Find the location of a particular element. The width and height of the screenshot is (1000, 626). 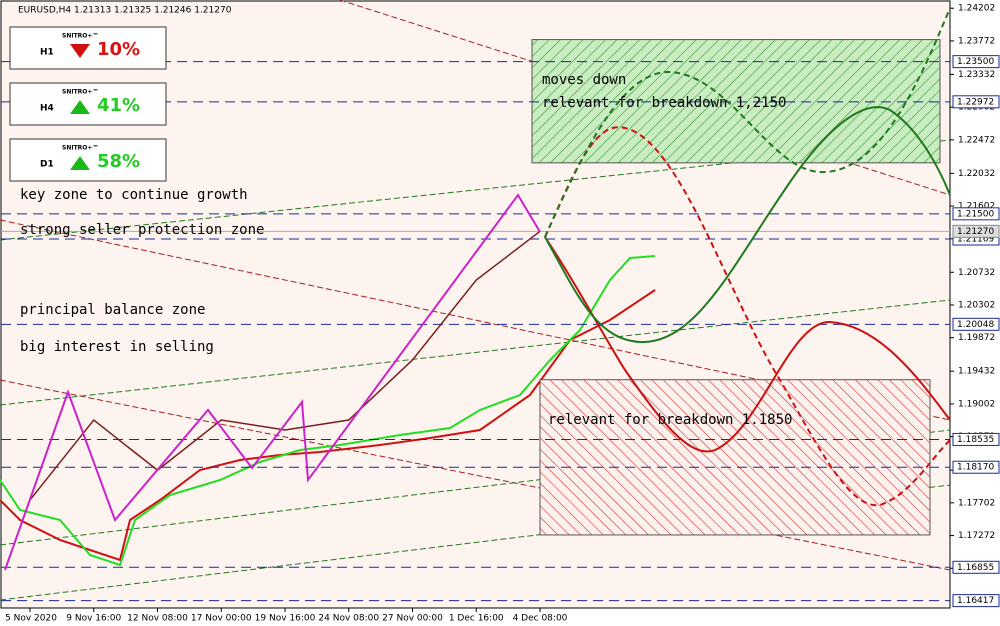

annotation: moves down is located at coordinates (584, 80).